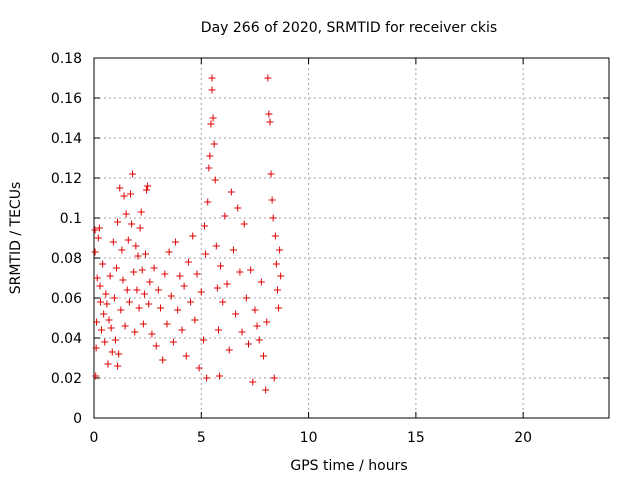  What do you see at coordinates (66, 379) in the screenshot?
I see `y-tick-label: 0.02` at bounding box center [66, 379].